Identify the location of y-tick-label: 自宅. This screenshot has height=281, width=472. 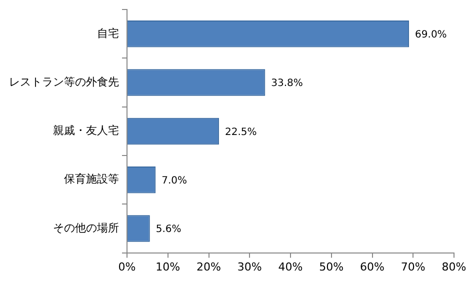
(108, 33).